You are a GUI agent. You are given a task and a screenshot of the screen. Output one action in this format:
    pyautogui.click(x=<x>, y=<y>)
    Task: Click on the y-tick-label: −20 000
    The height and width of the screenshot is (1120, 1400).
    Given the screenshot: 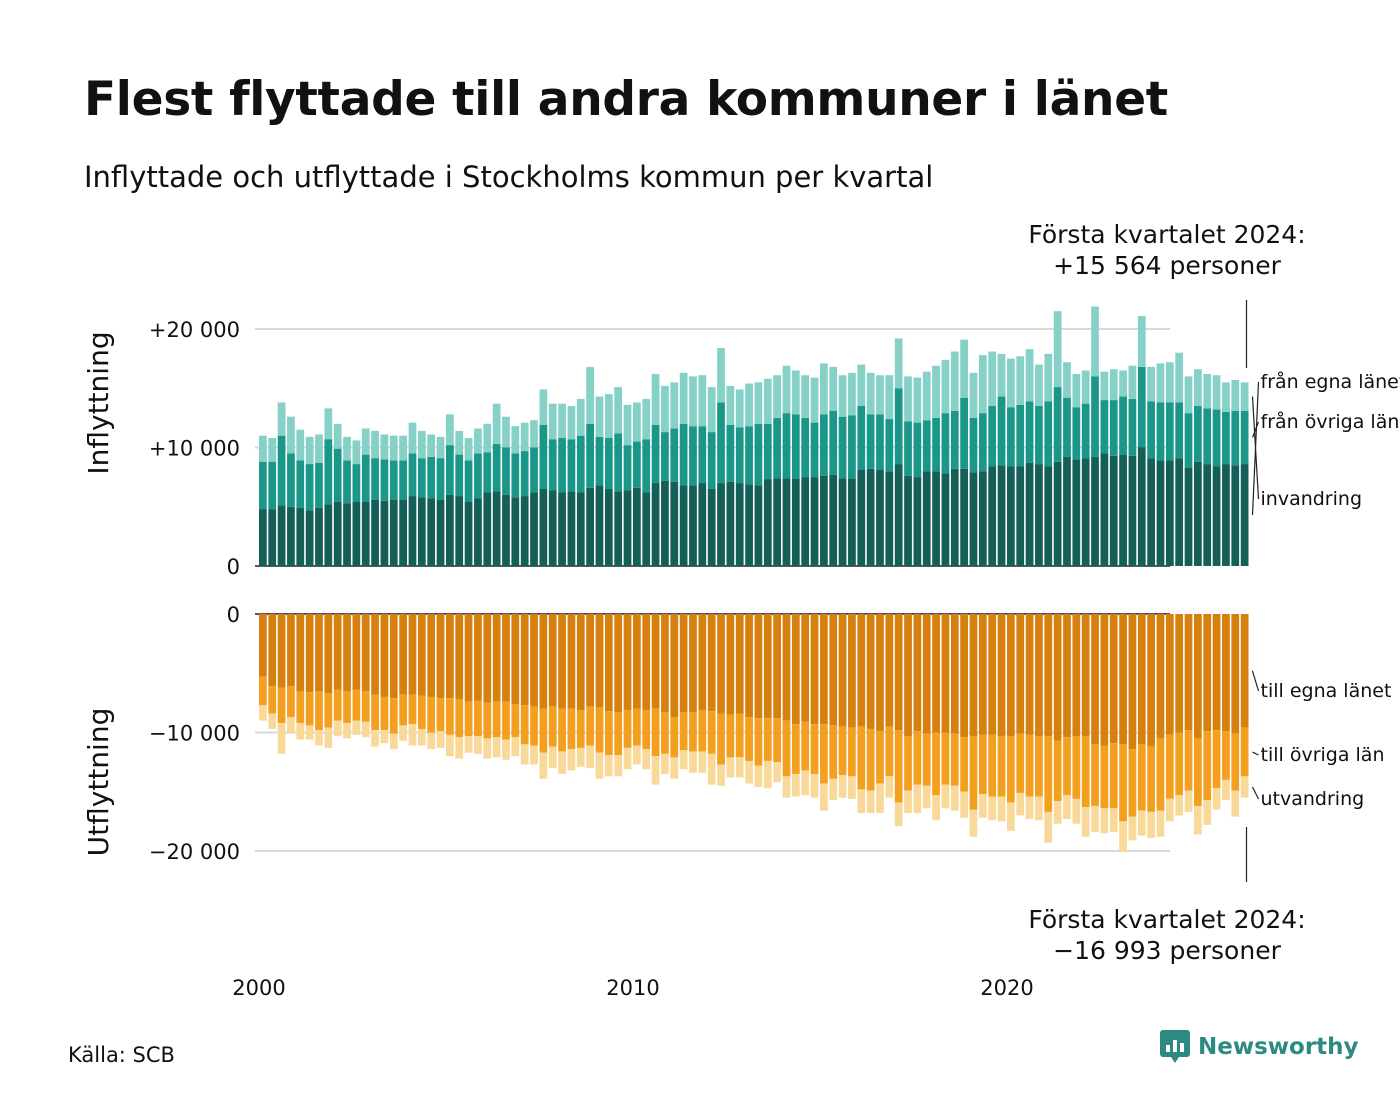 What is the action you would take?
    pyautogui.click(x=194, y=852)
    